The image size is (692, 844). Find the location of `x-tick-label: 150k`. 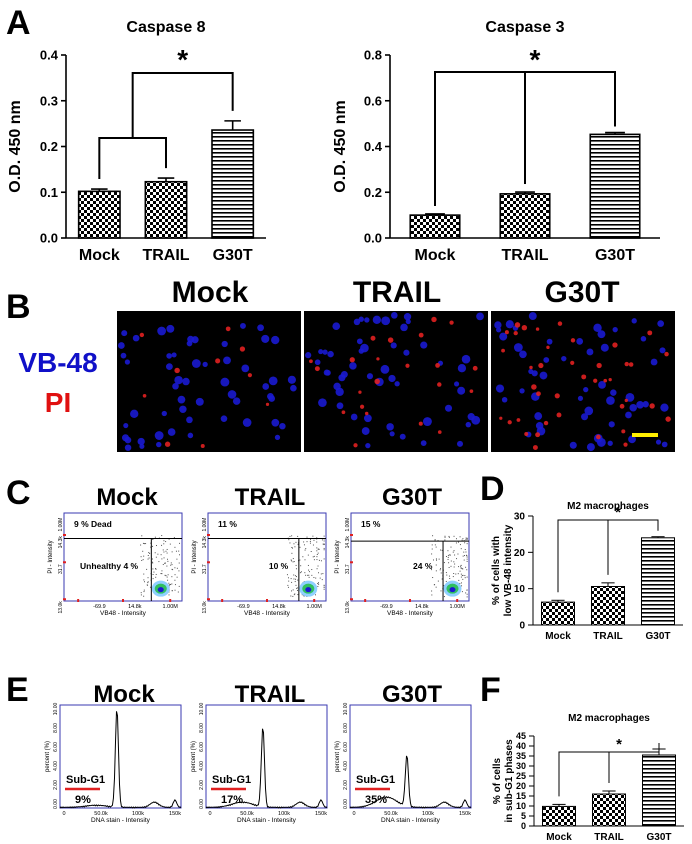

x-tick-label: 150k is located at coordinates (175, 814).